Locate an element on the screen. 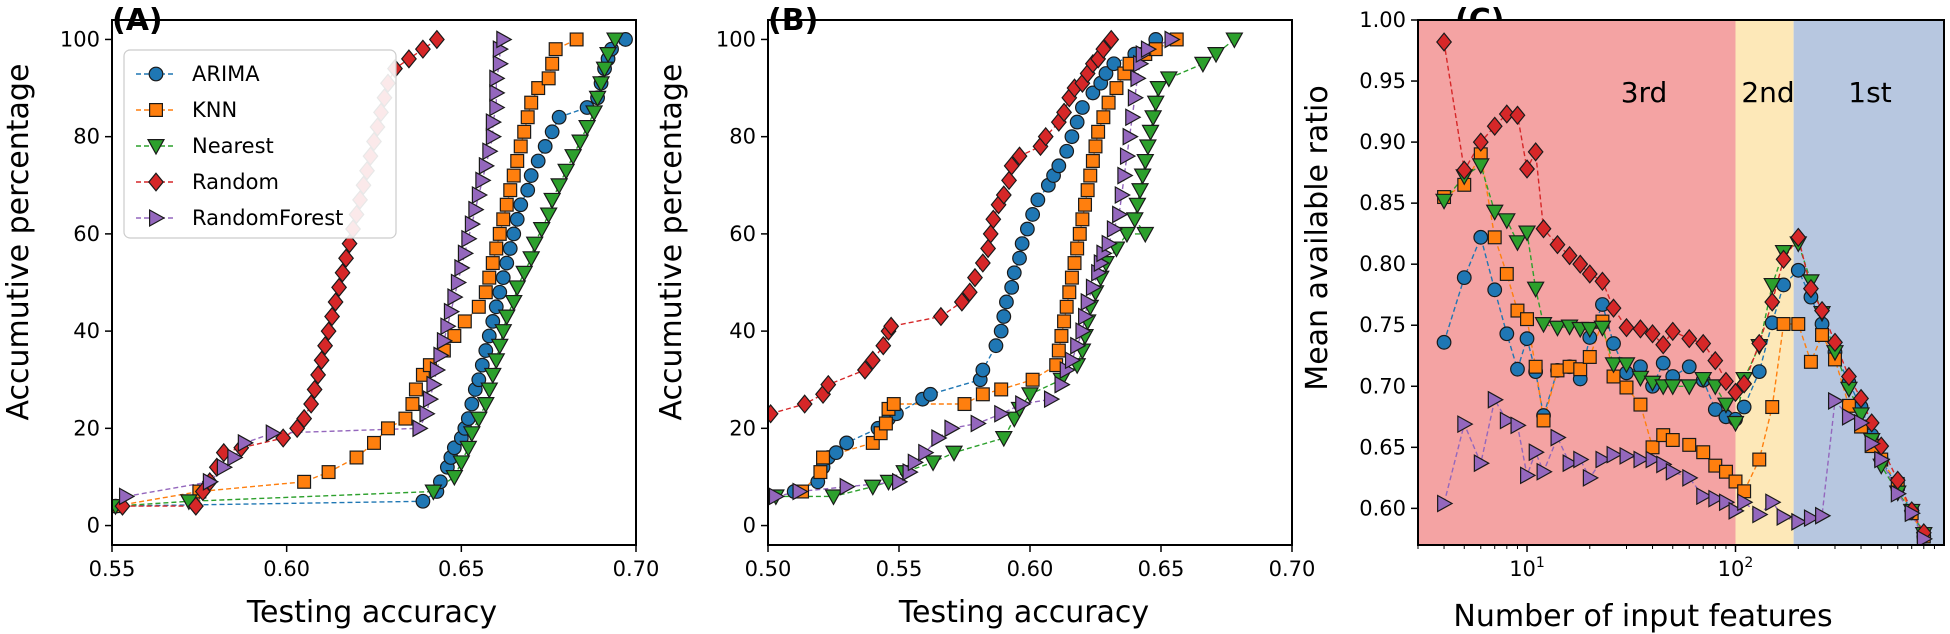  y-tick-label: 0 is located at coordinates (93, 526).